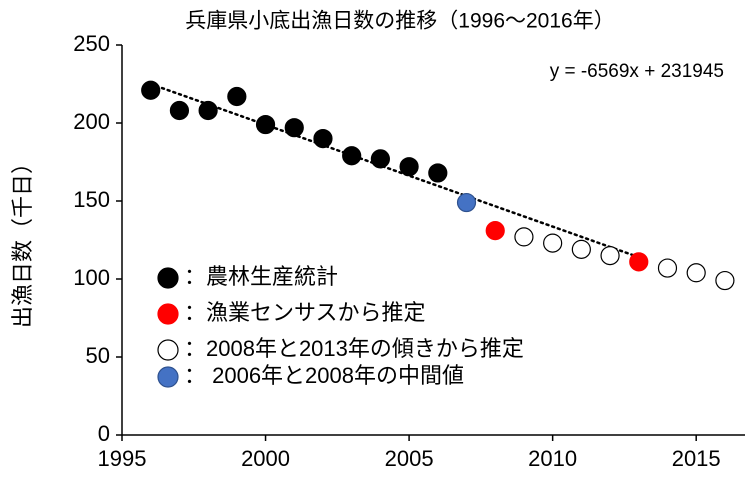 The height and width of the screenshot is (481, 754). I want to click on y-tick-label: 0, so click(104, 433).